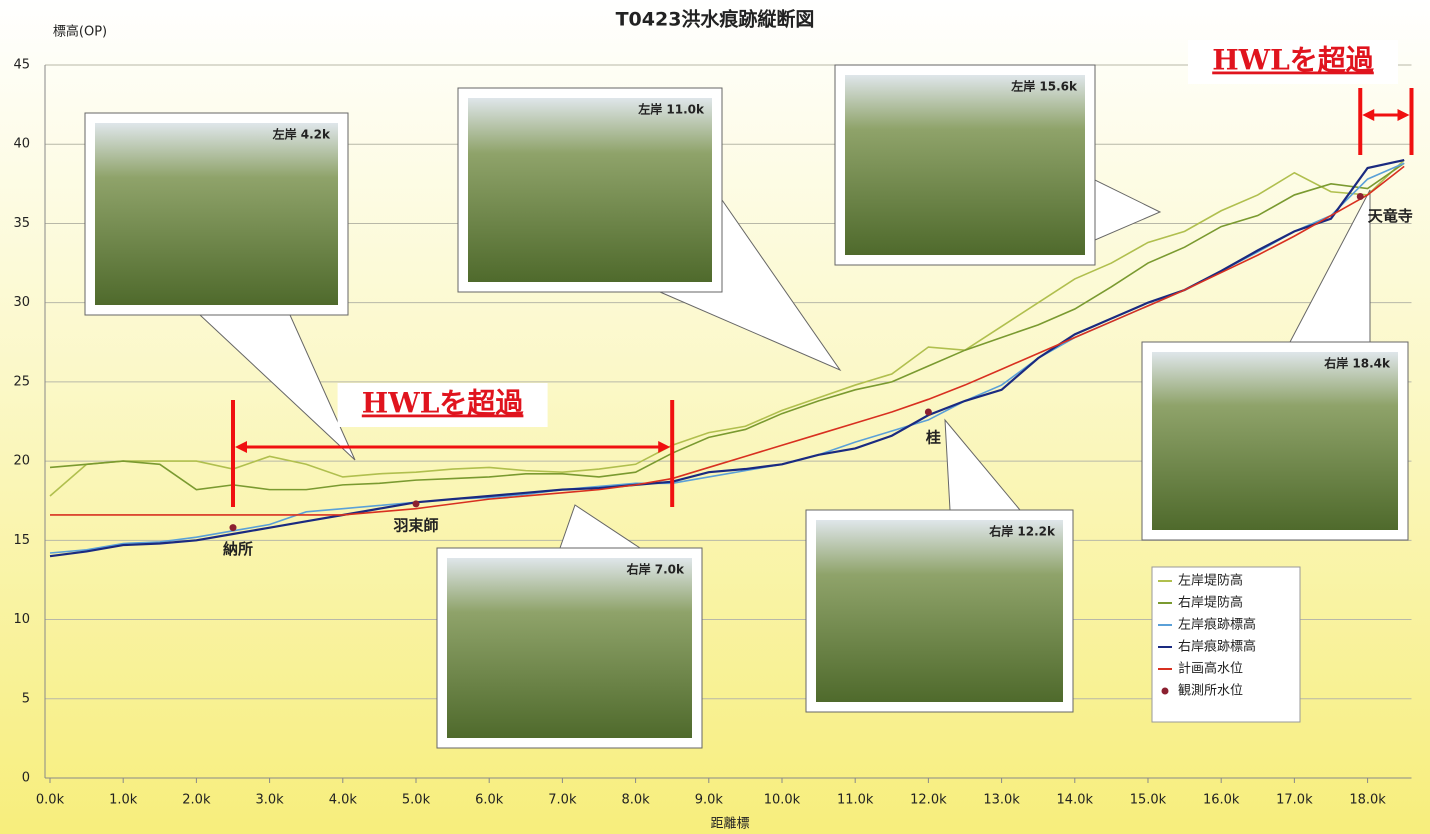  What do you see at coordinates (21, 144) in the screenshot?
I see `y-tick-label: 40` at bounding box center [21, 144].